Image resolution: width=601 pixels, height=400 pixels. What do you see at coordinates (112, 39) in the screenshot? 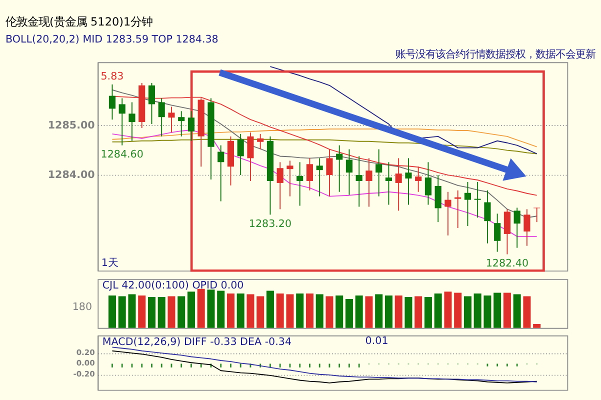
I see `chart-subtitle: BOLL(20,20,2) MID 1283.59 TOP 1284.38` at bounding box center [112, 39].